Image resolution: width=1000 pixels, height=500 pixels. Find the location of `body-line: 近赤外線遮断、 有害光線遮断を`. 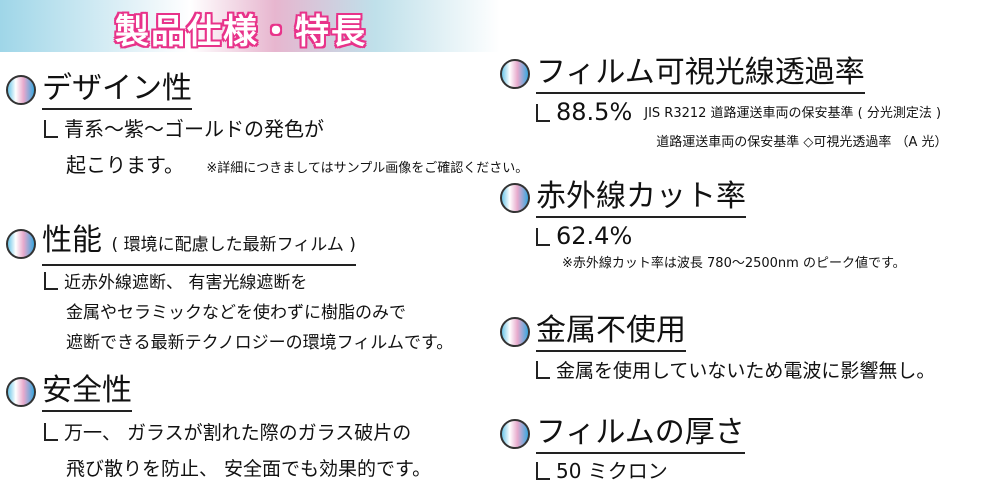

body-line: 近赤外線遮断、 有害光線遮断を is located at coordinates (186, 283).